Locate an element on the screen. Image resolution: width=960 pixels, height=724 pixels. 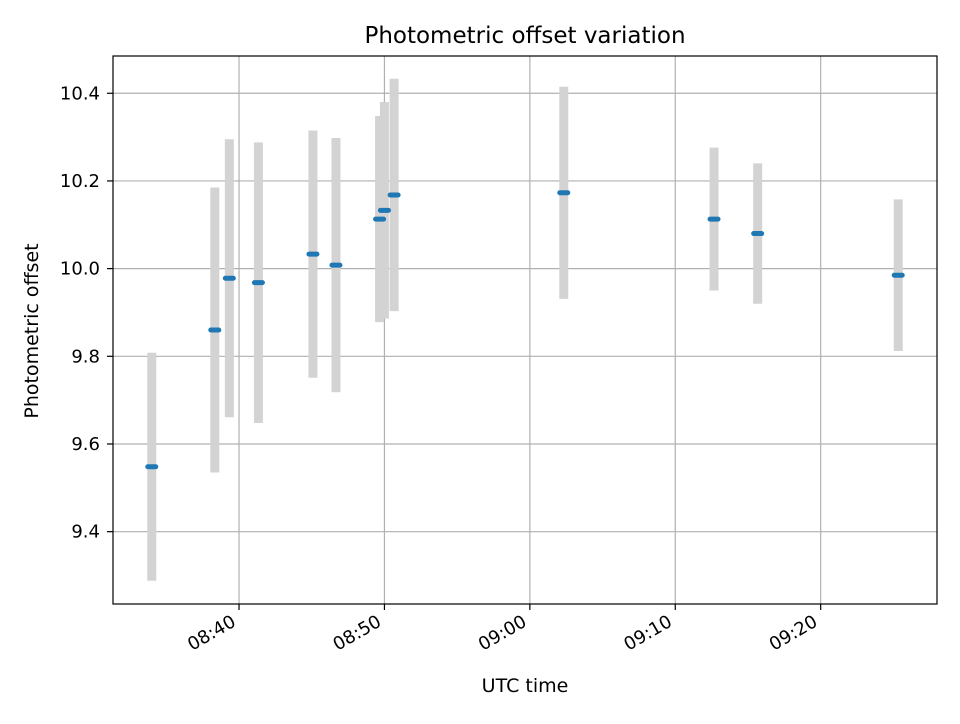
y-axis-ticks: 9.4 9.6 9.8 10.0 10.2 10.4 is located at coordinates (86, 313).